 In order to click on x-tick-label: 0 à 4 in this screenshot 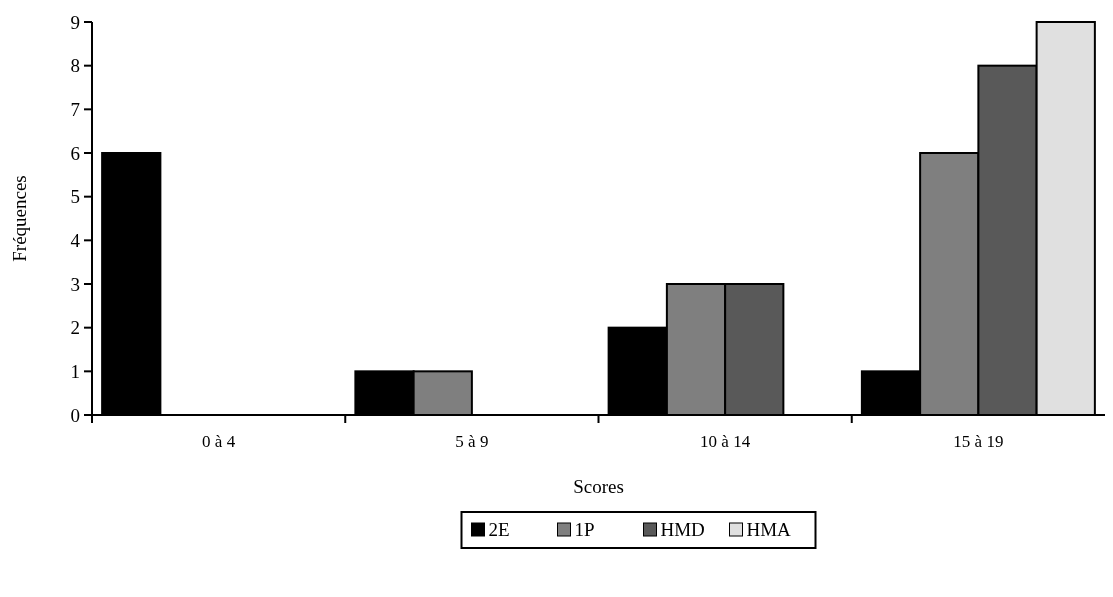, I will do `click(219, 441)`.